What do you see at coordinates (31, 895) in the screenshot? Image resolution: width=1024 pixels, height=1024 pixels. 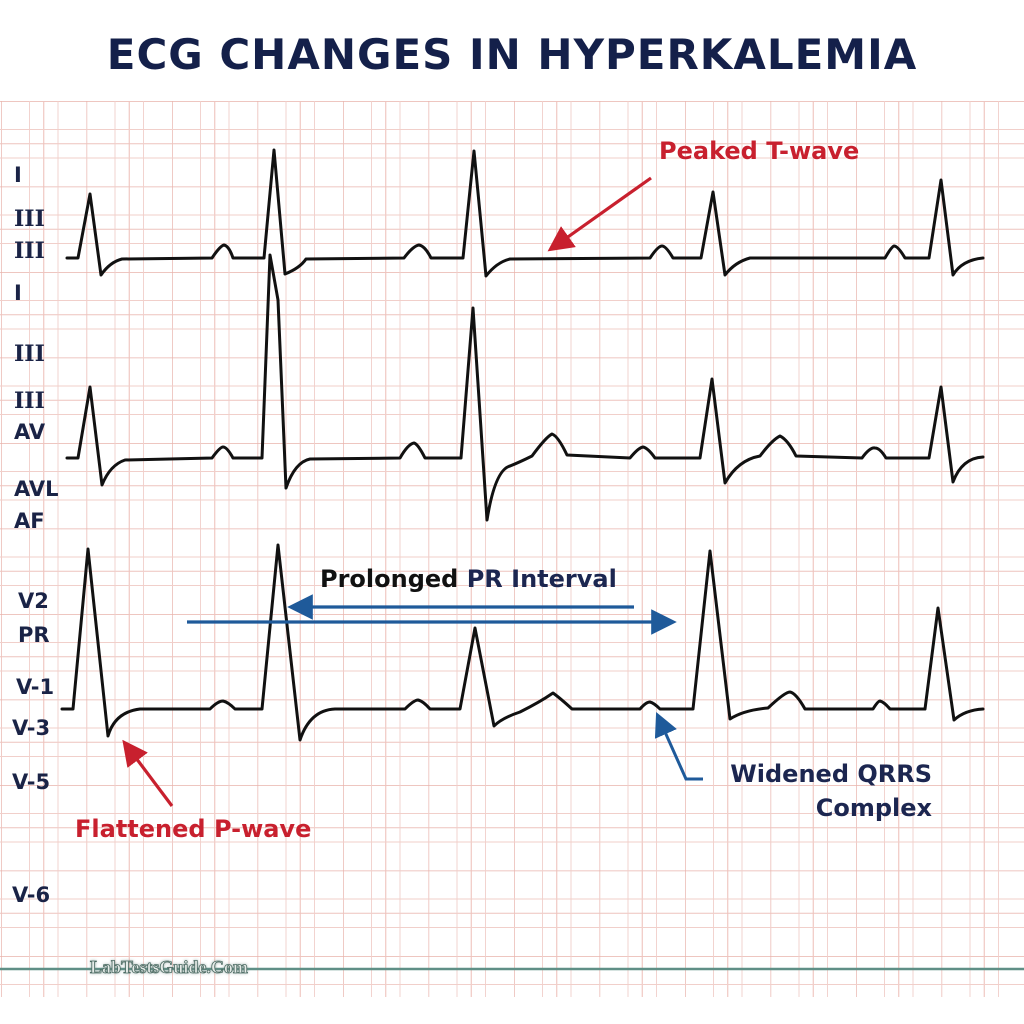 I see `lead-label: V-6` at bounding box center [31, 895].